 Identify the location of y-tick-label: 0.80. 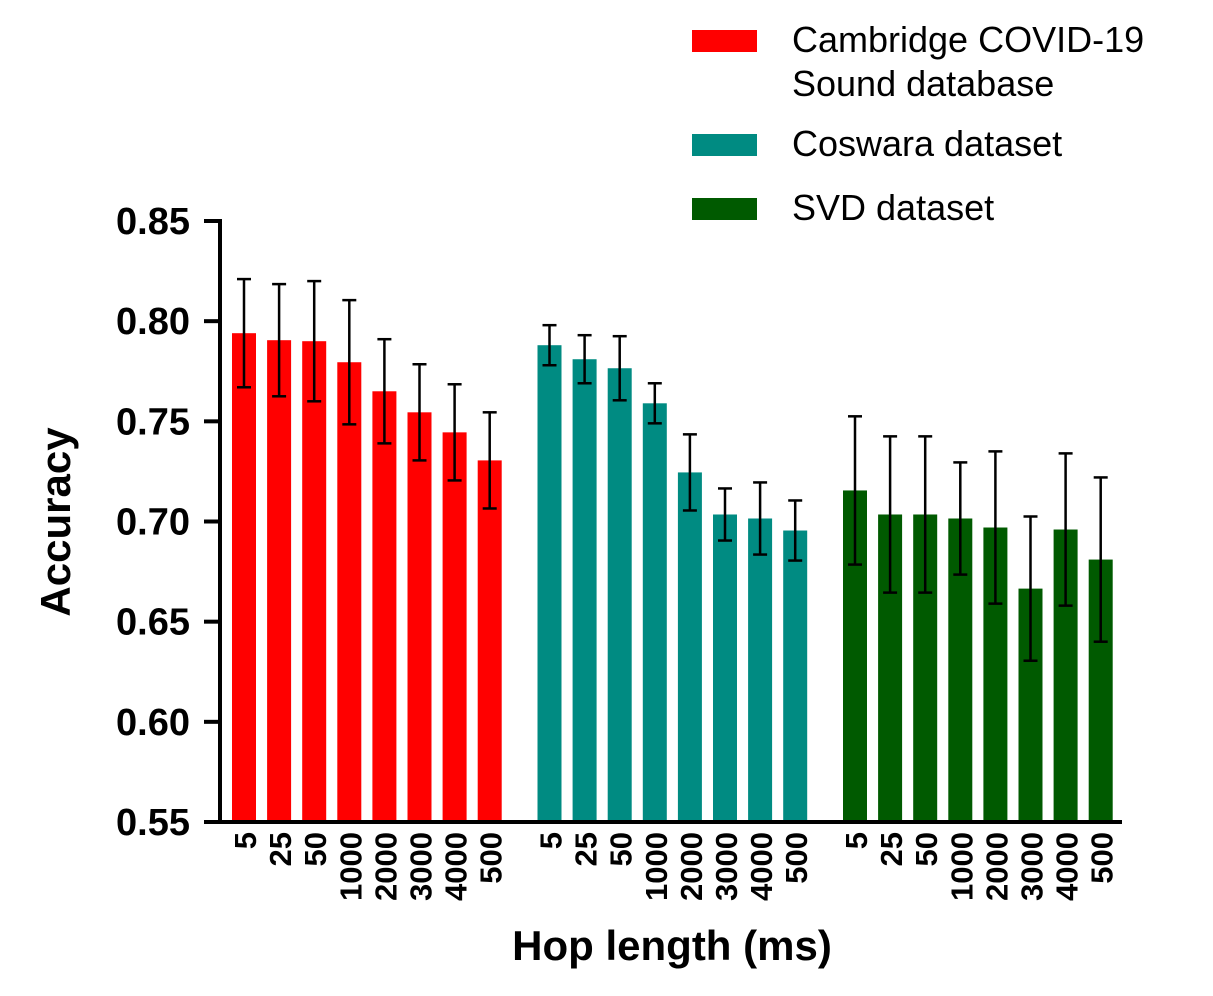
(153, 322).